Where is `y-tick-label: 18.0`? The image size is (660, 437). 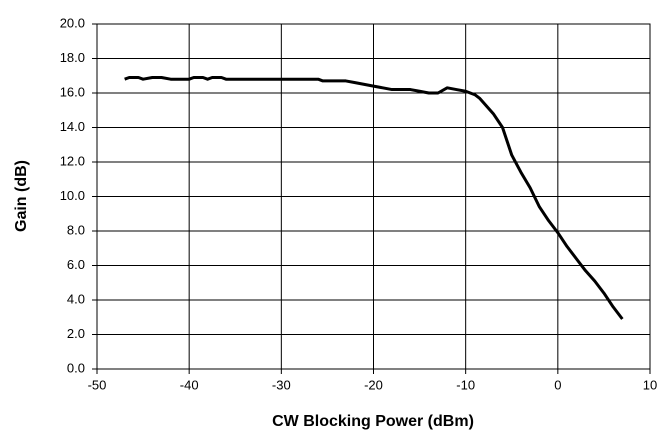 y-tick-label: 18.0 is located at coordinates (72, 57).